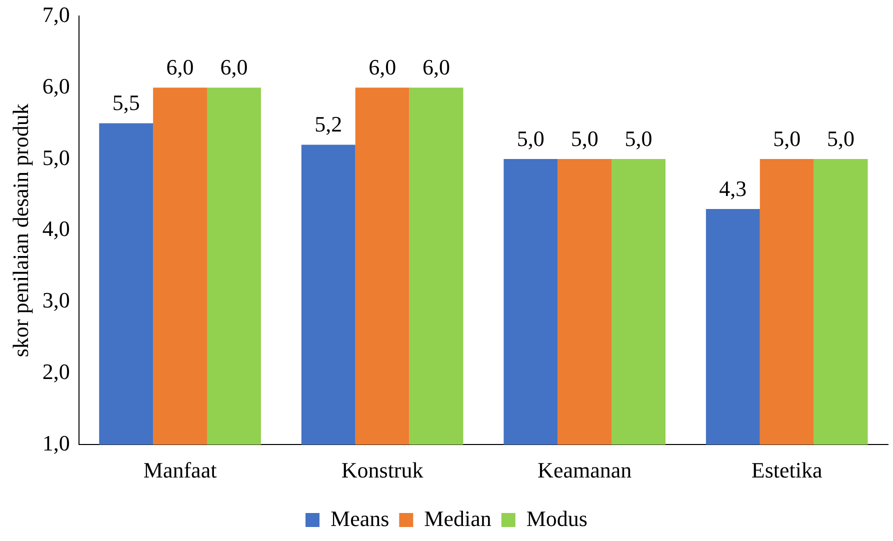 Image resolution: width=893 pixels, height=541 pixels. Describe the element at coordinates (360, 518) in the screenshot. I see `legend-label: Means` at that location.